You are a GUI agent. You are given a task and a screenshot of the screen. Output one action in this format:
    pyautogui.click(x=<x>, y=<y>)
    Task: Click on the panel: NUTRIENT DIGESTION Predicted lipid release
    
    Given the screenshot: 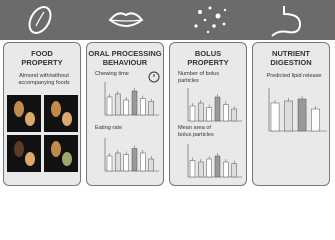 What is the action you would take?
    pyautogui.click(x=291, y=114)
    